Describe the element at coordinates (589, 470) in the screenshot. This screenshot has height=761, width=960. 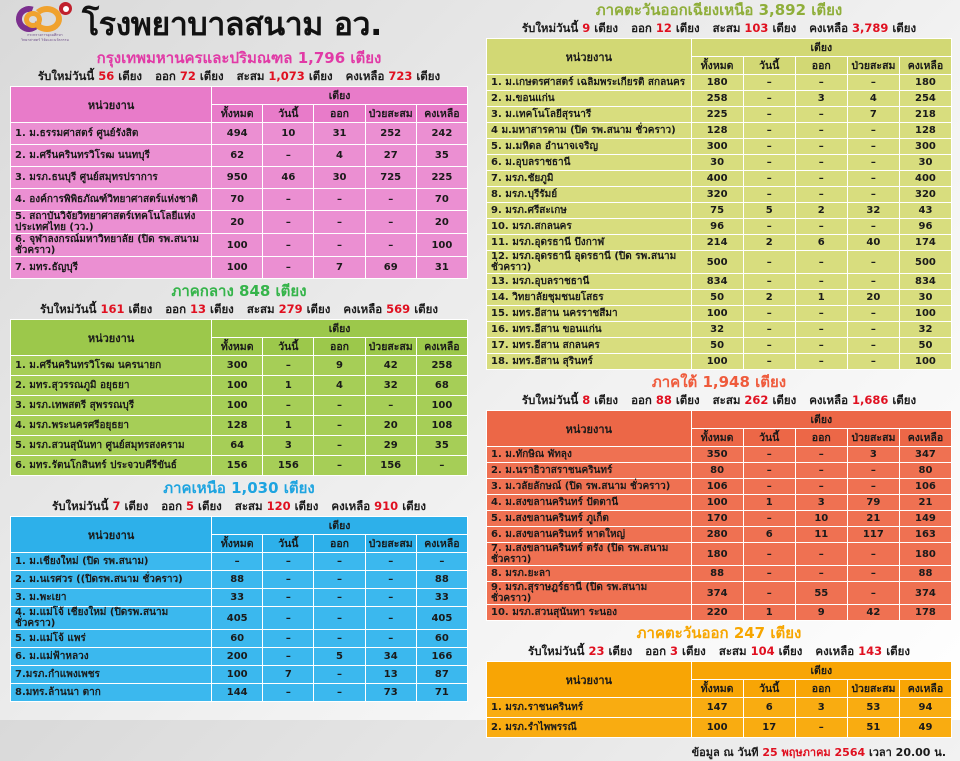
I see `cell-unit: 2. ม.นราธิวาสราชนครินทร์` at that location.